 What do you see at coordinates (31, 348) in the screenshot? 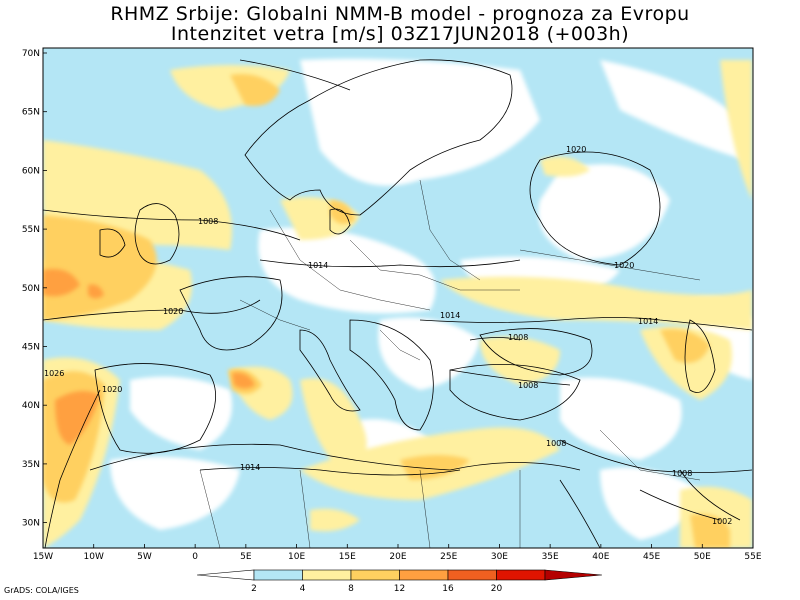
I see `lat-tick-label: 45N` at bounding box center [31, 348].